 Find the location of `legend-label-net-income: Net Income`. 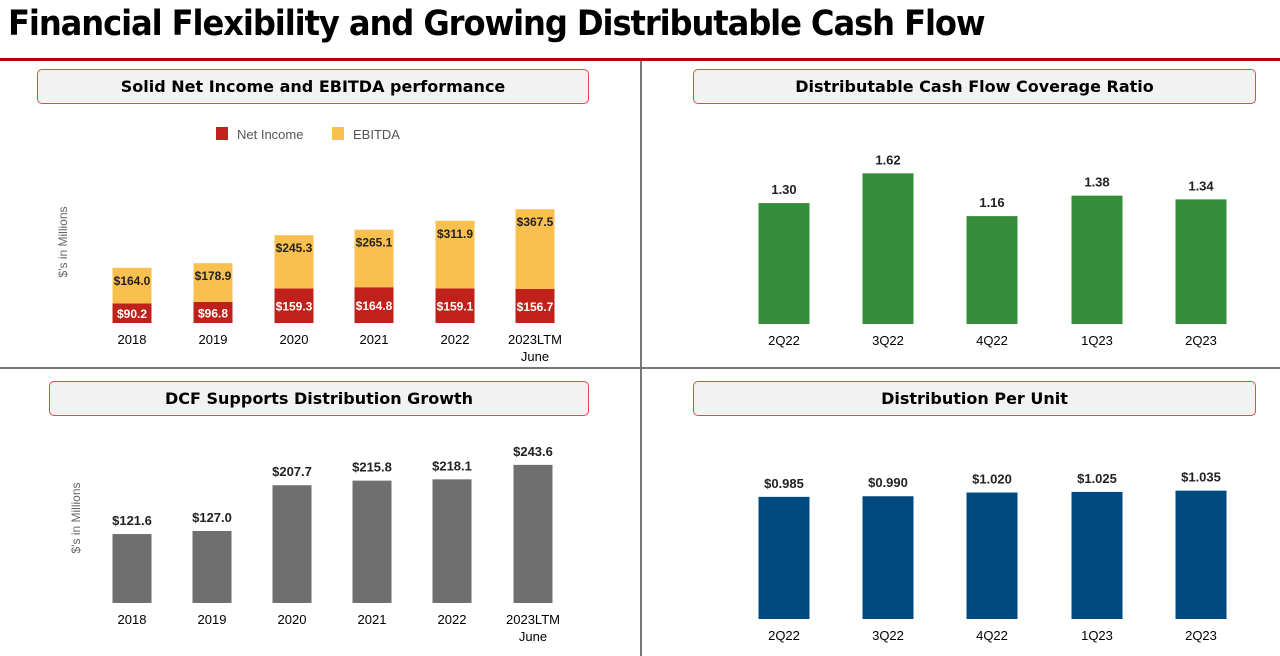

legend-label-net-income: Net Income is located at coordinates (270, 134).